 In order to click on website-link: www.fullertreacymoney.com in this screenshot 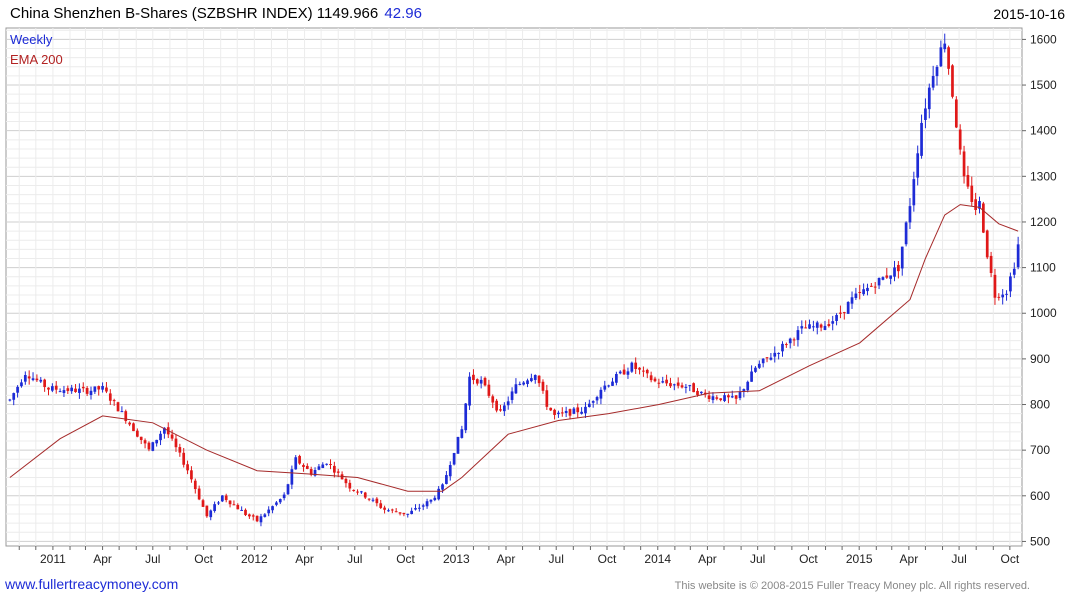, I will do `click(92, 584)`.